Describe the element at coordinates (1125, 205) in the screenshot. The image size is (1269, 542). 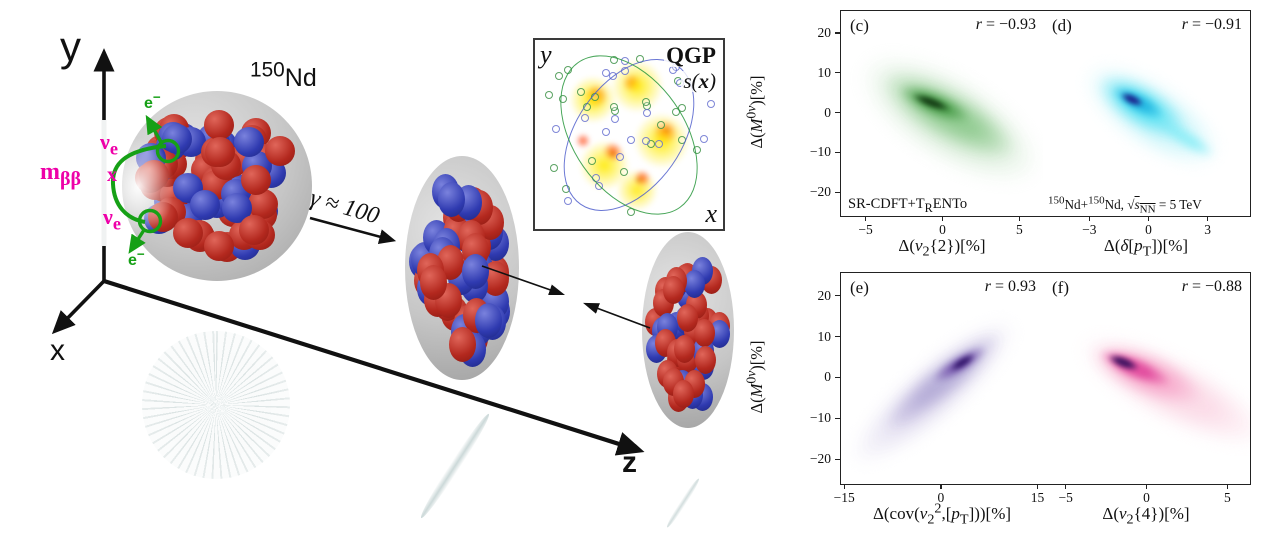
I see `system-note: 150Nd+150Nd, √sNN = 5 TeV` at that location.